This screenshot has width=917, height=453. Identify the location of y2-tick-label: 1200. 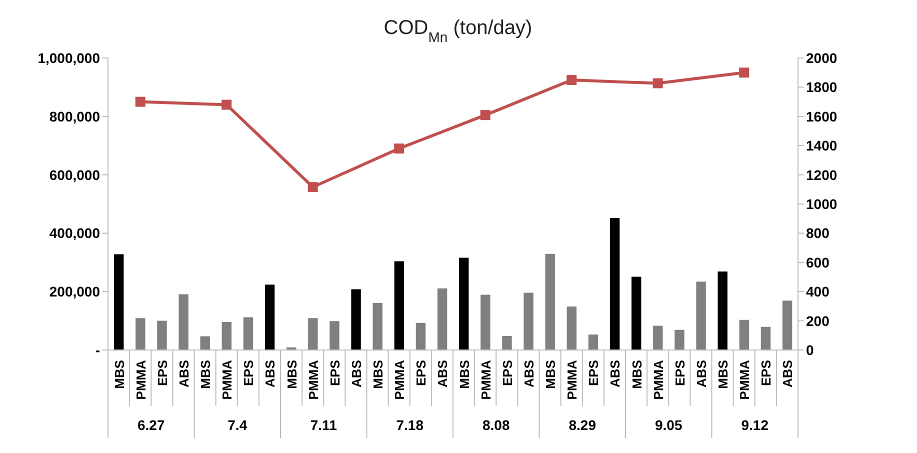
(822, 174).